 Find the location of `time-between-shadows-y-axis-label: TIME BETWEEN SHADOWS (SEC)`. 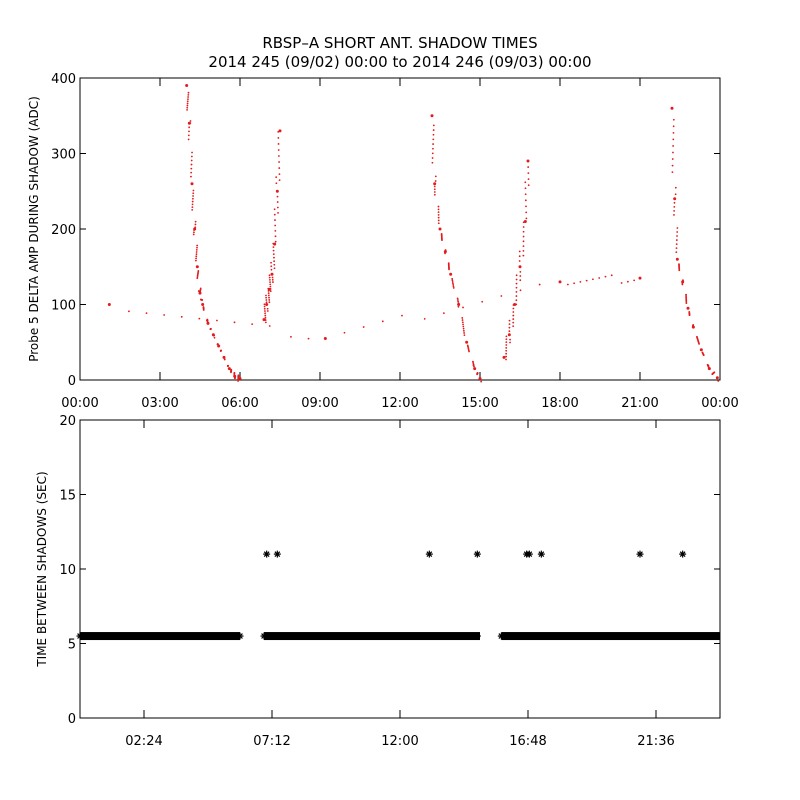

time-between-shadows-y-axis-label: TIME BETWEEN SHADOWS (SEC) is located at coordinates (42, 569).